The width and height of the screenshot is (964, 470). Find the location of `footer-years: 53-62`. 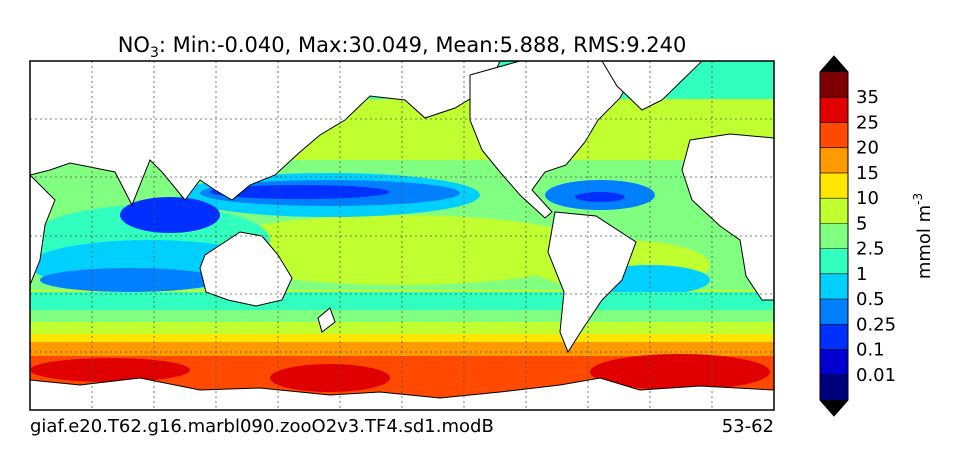

footer-years: 53-62 is located at coordinates (748, 426).